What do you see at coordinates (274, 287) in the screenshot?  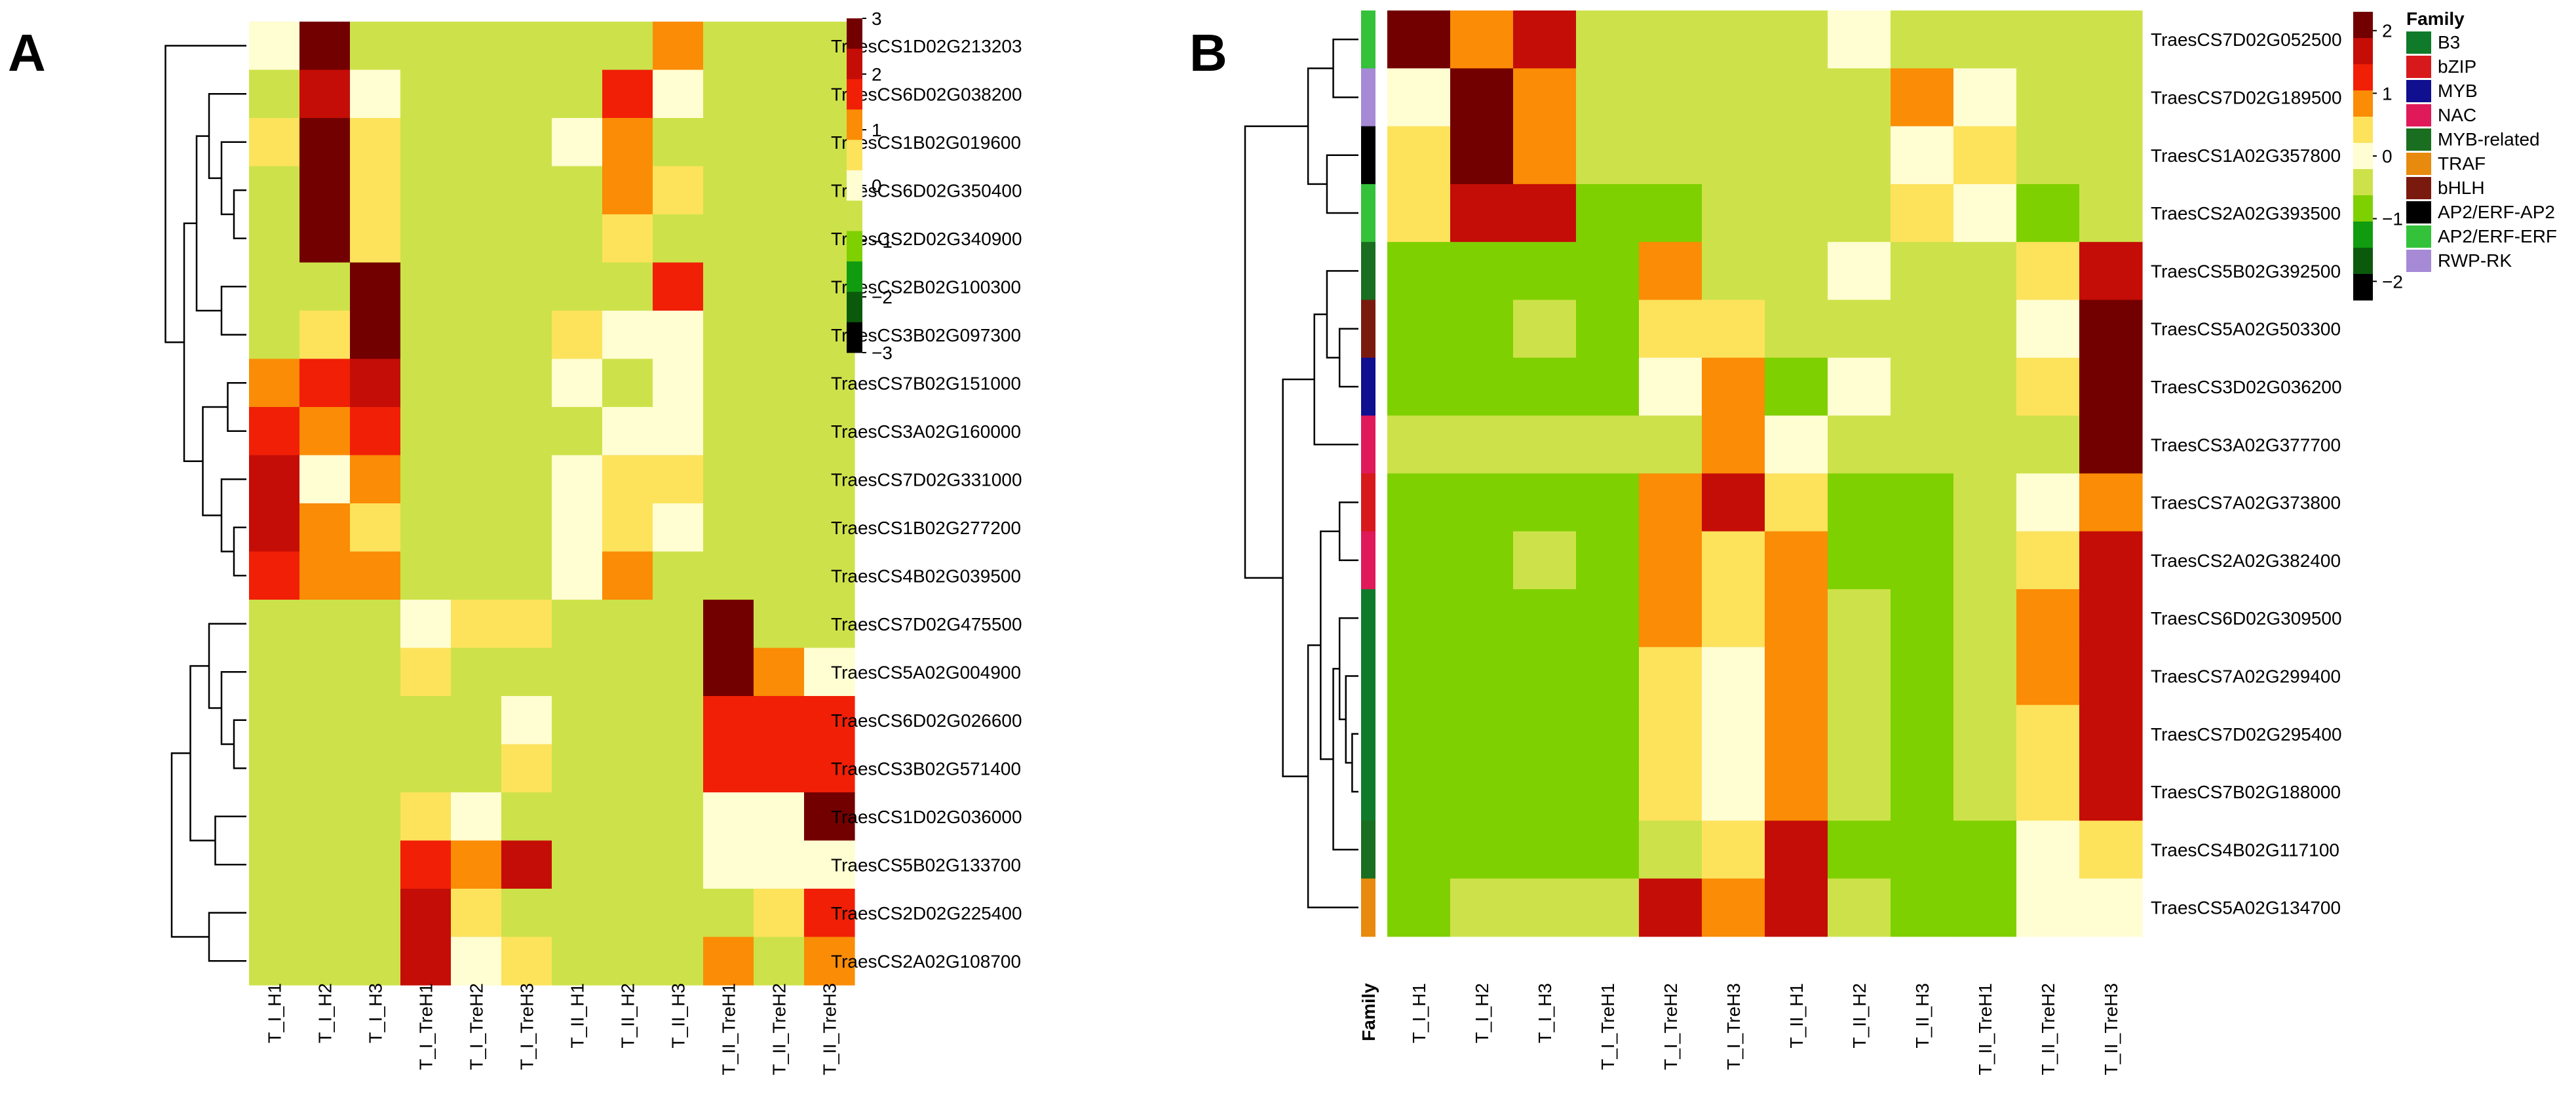 I see `heatmap-cell-traescs2b02g100300-t-i-h1` at bounding box center [274, 287].